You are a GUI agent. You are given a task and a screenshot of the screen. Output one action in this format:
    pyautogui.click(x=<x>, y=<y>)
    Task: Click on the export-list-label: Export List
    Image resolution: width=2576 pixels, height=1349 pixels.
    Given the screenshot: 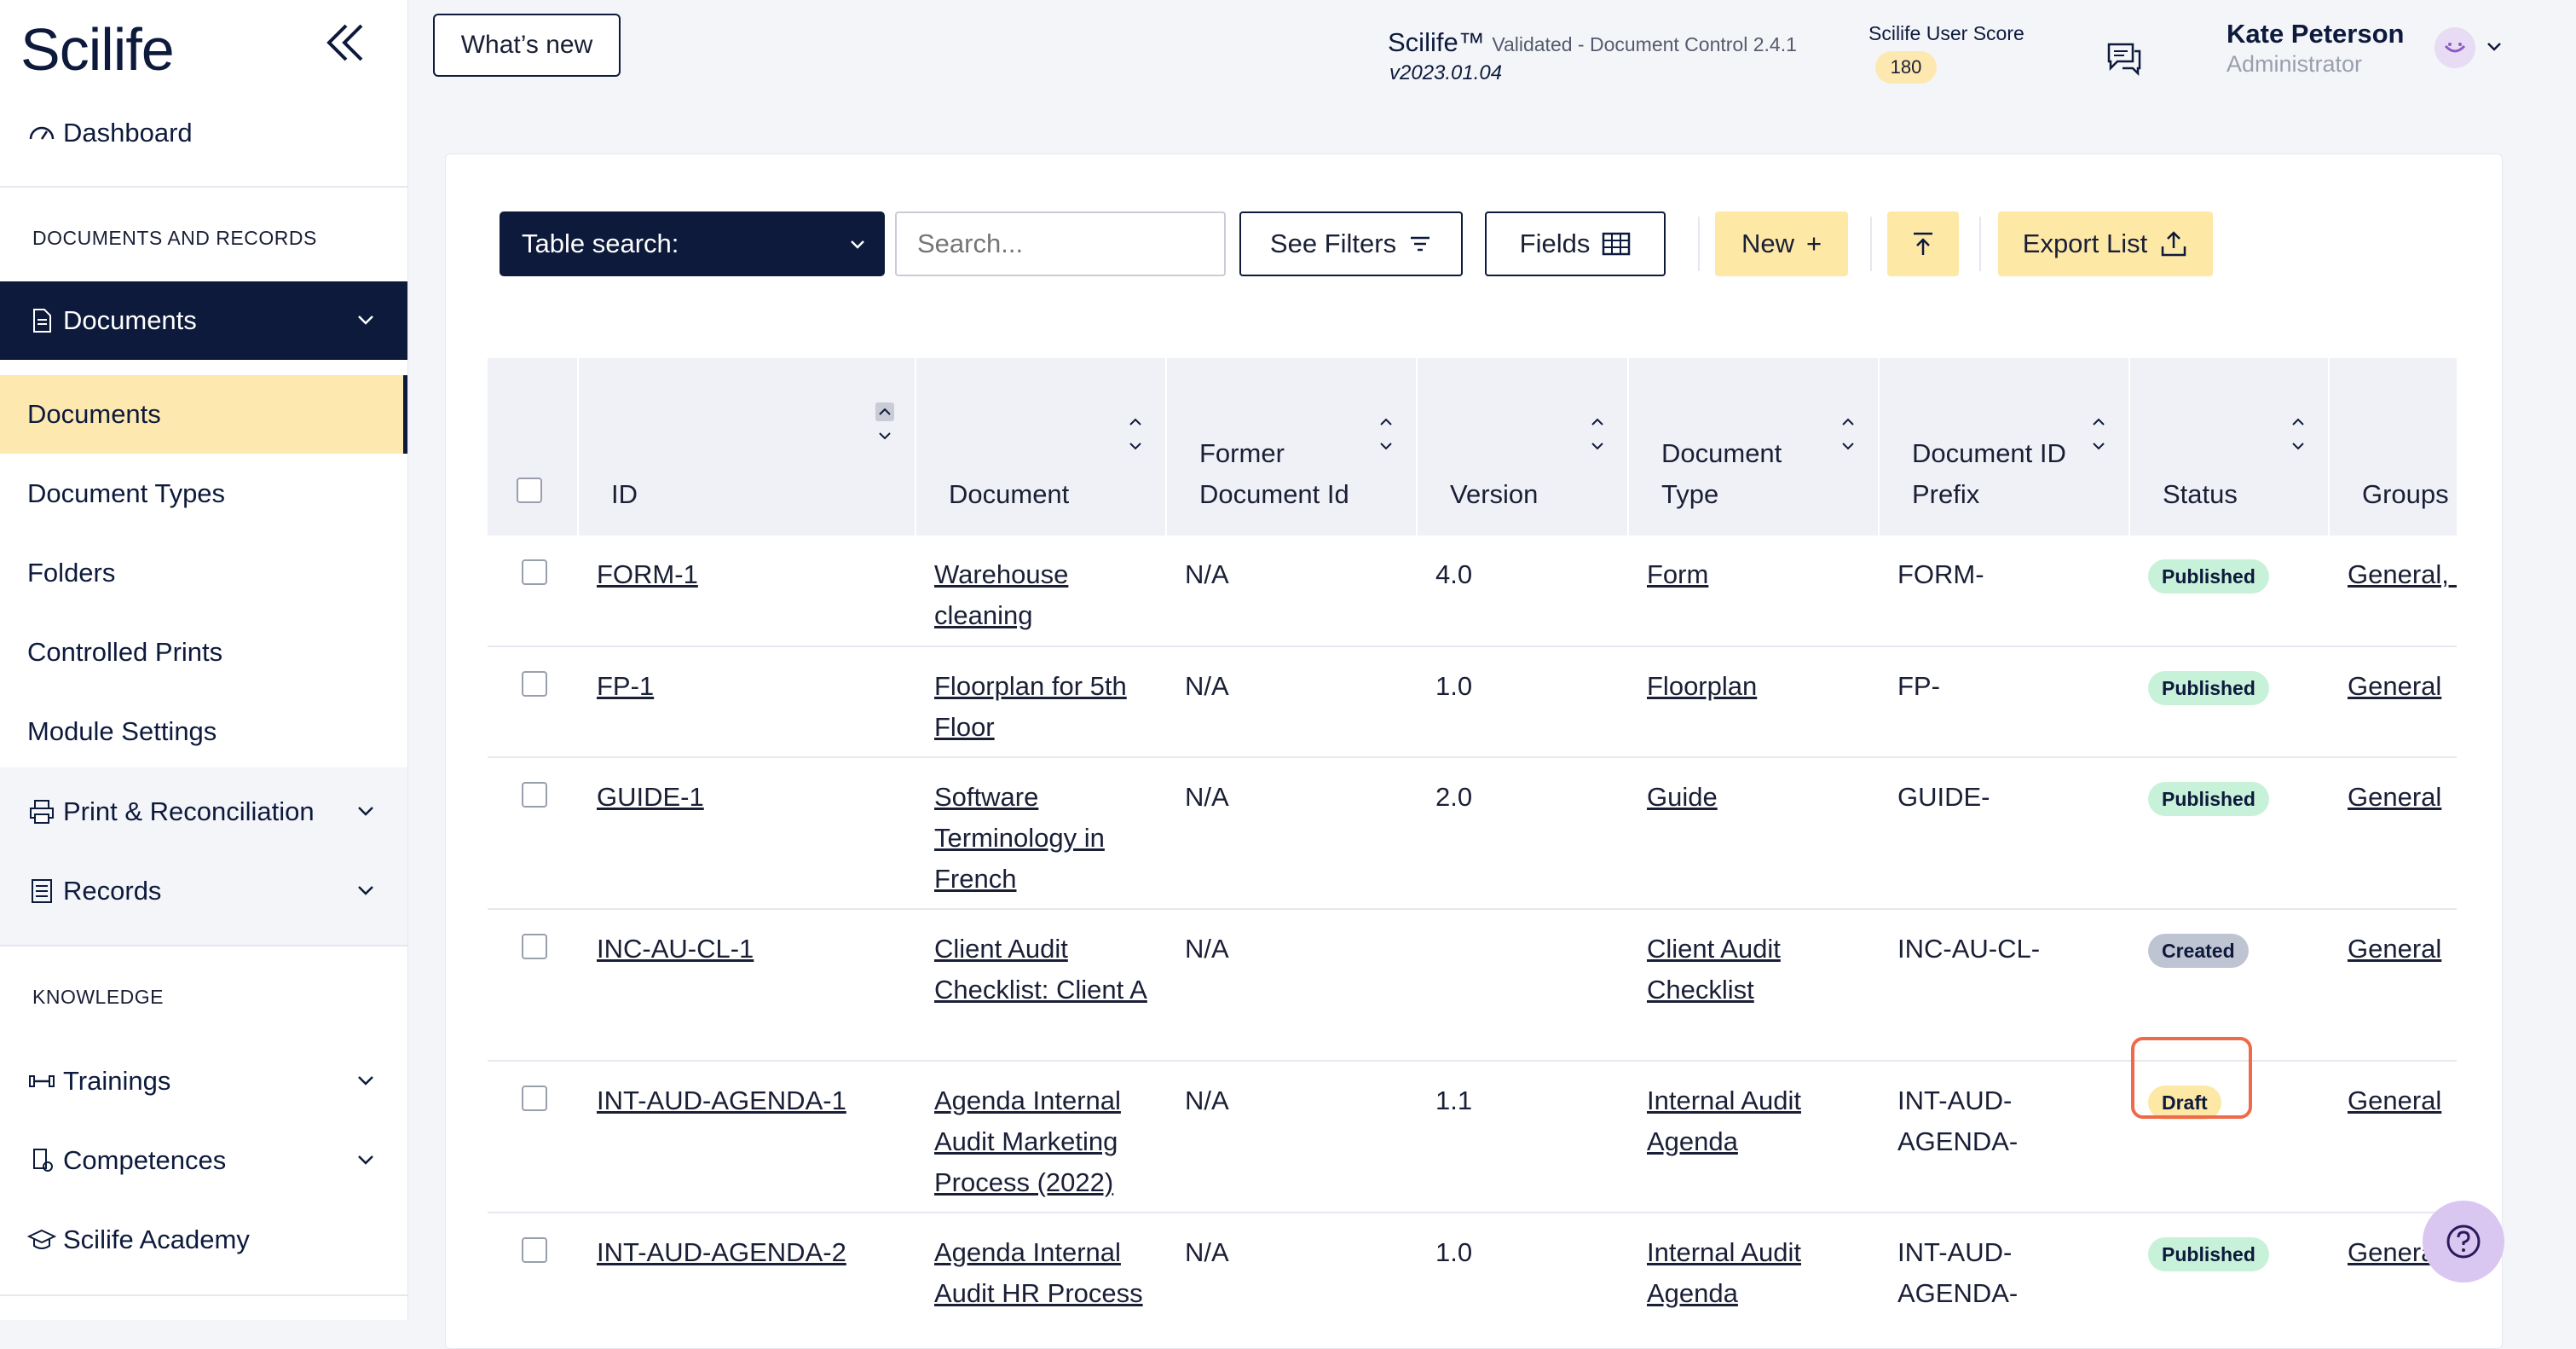 What is the action you would take?
    pyautogui.click(x=2085, y=243)
    